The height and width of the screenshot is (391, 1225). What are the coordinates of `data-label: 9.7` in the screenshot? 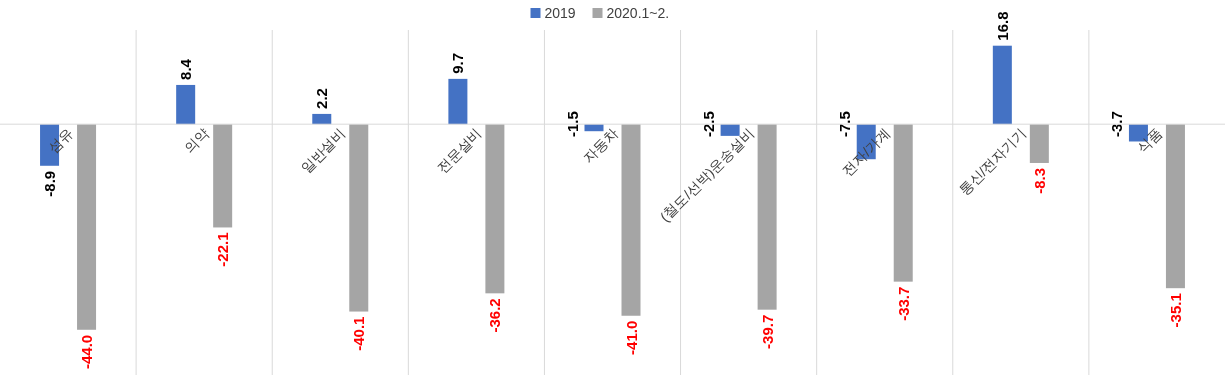 It's located at (458, 63).